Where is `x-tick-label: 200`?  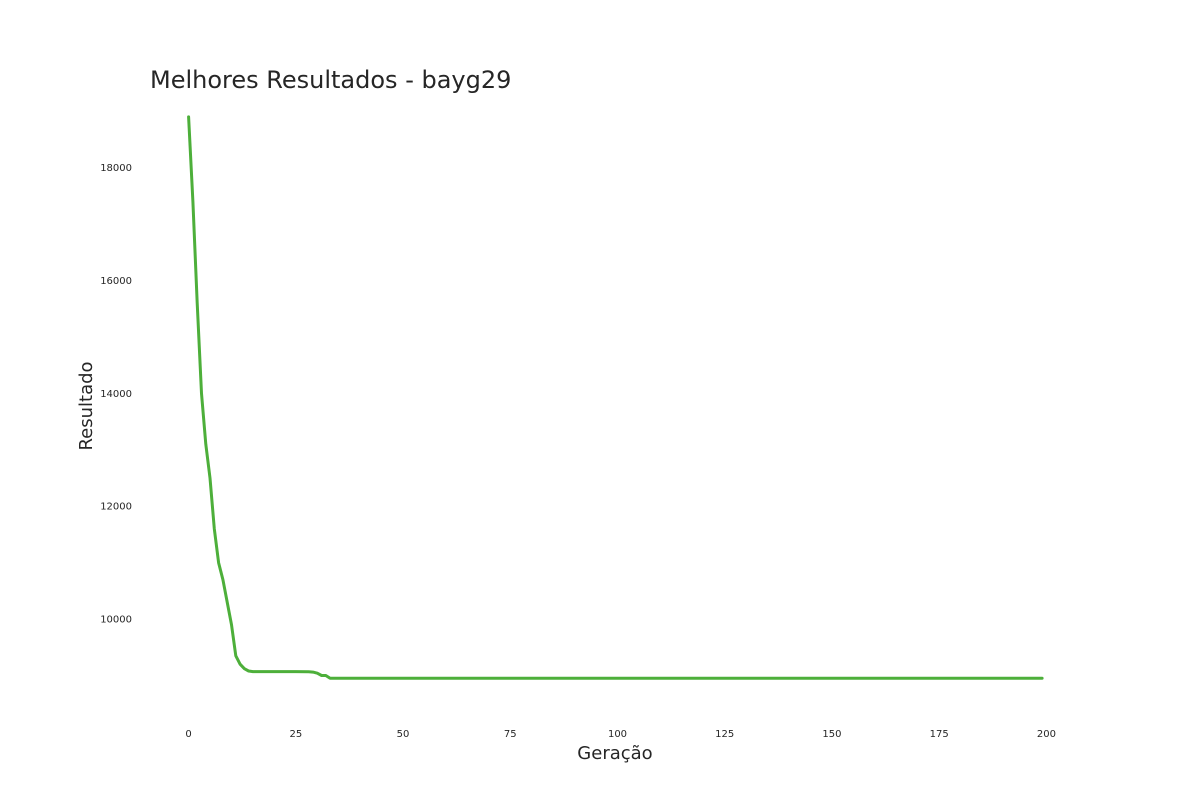
x-tick-label: 200 is located at coordinates (1046, 734).